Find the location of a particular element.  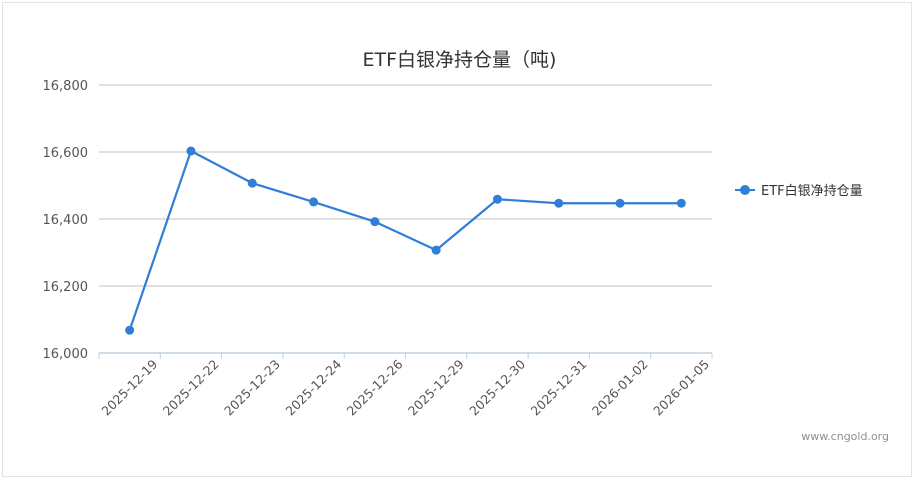

y-tick-label: 16,400 is located at coordinates (66, 220).